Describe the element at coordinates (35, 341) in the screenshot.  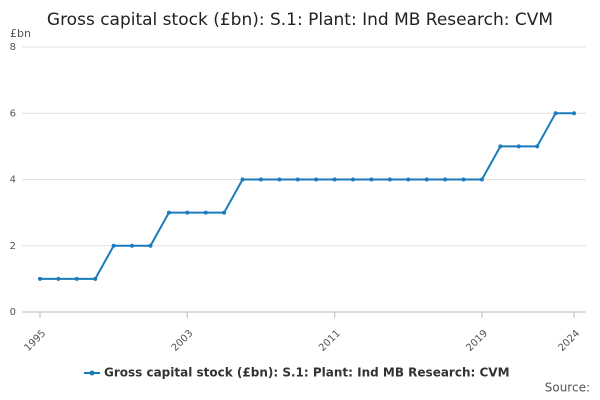
I see `x-tick-label: 1995` at that location.